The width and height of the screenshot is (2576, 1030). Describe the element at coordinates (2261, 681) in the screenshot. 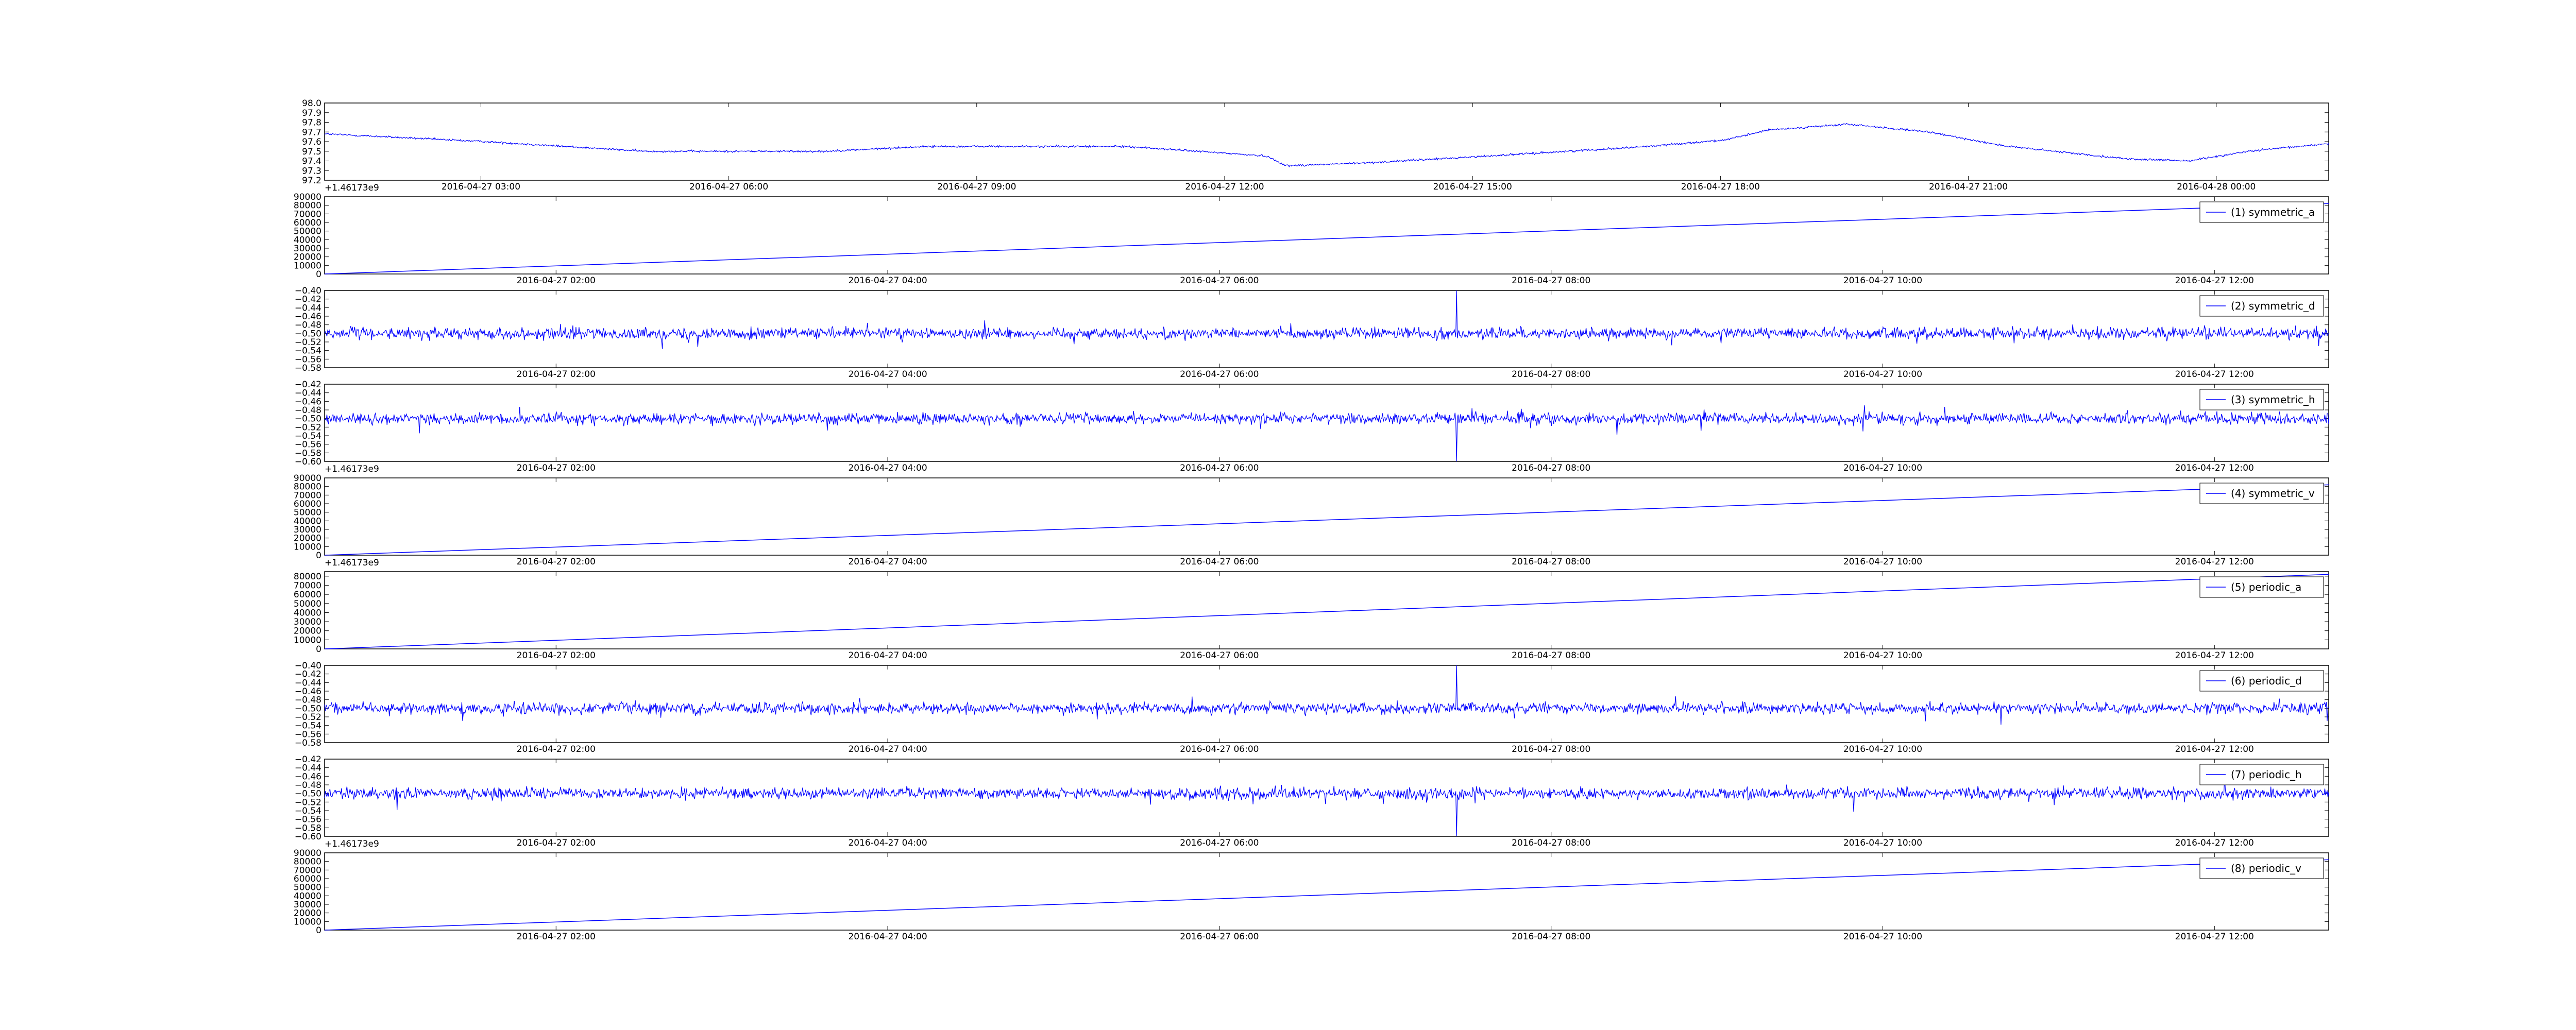

I see `legend: (6) periodic_d` at that location.